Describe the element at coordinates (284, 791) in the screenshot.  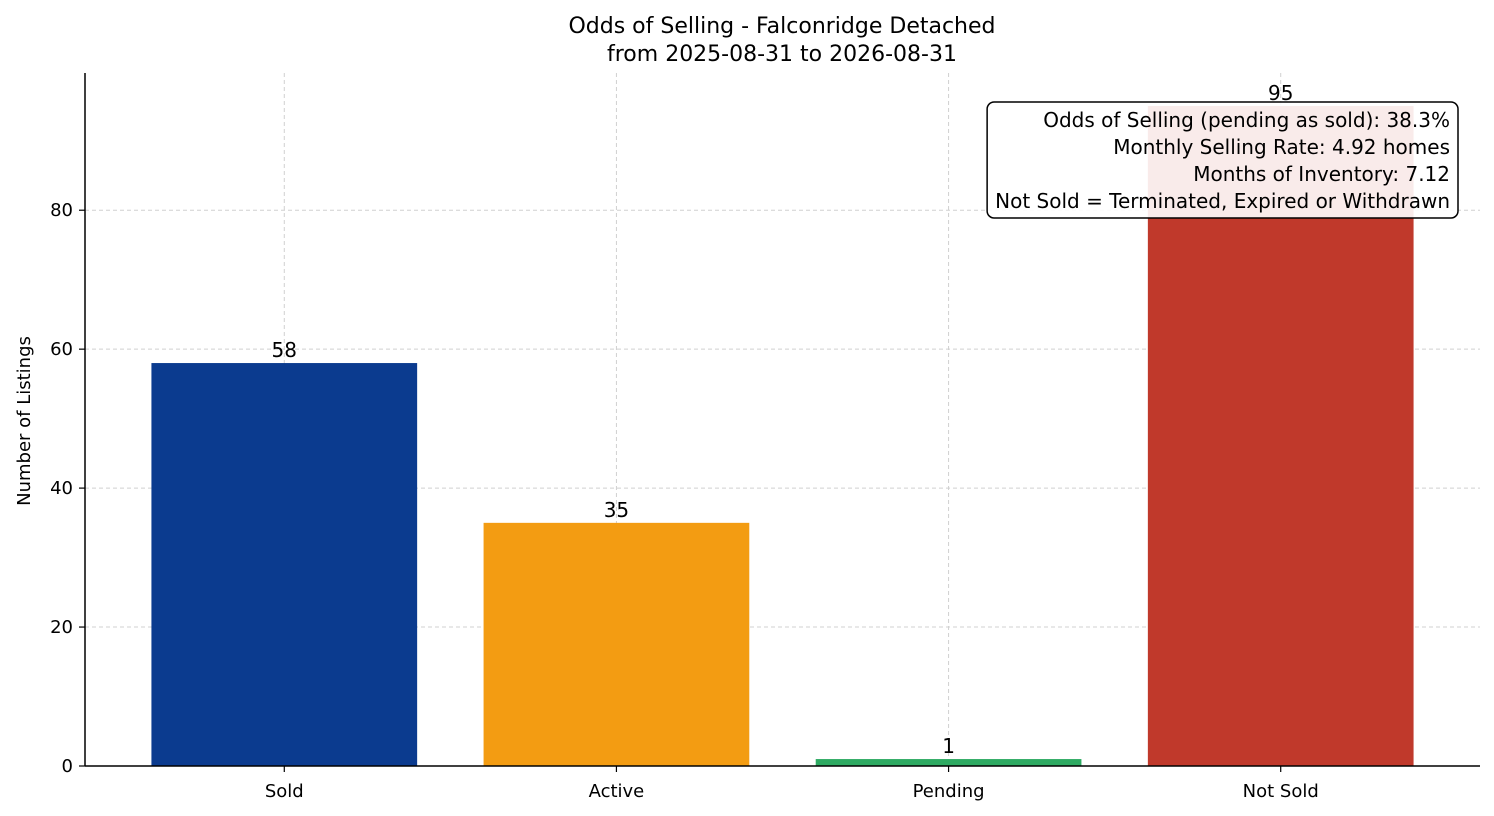
I see `x-tick-label: Sold` at that location.